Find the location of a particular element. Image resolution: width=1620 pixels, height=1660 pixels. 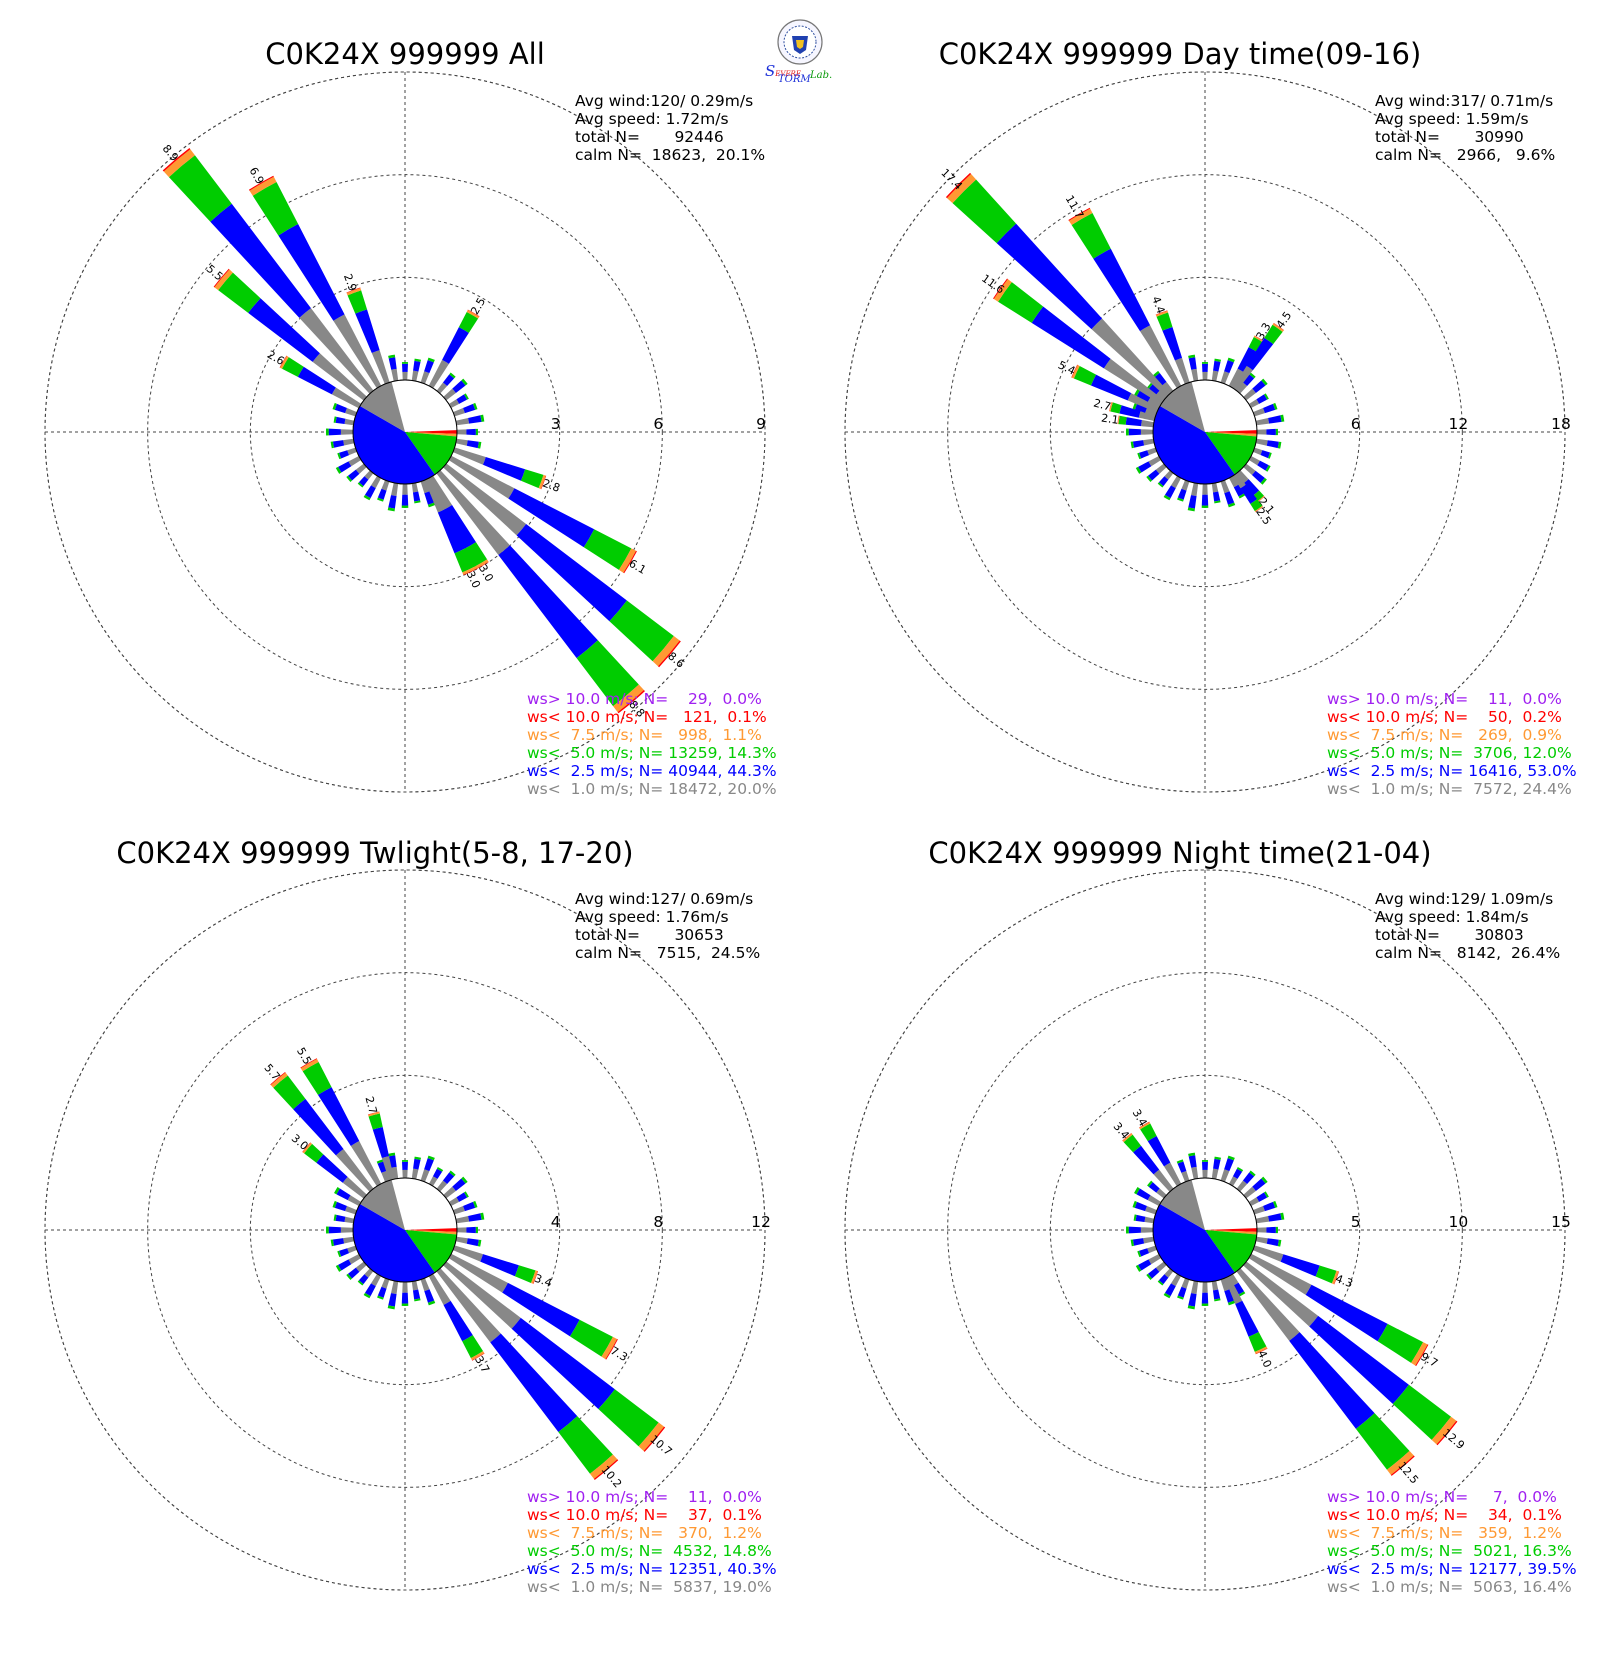

bar-155-segment-ws_lt10 is located at coordinates (470, 572).